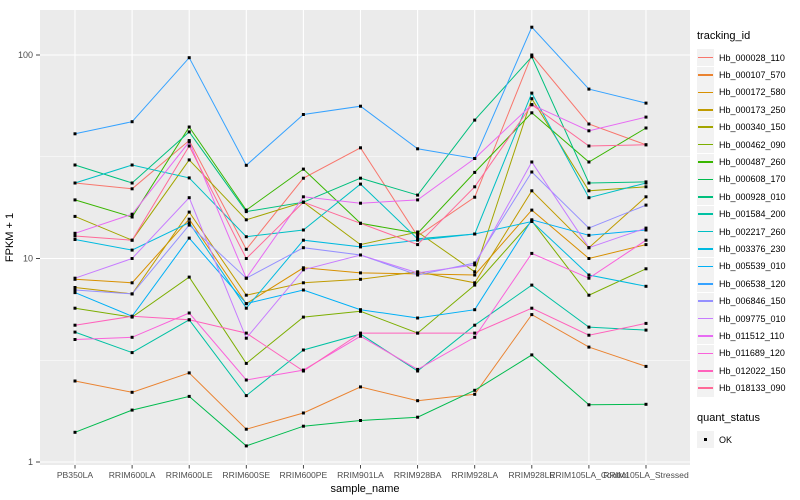 This screenshot has height=500, width=800. Describe the element at coordinates (752, 109) in the screenshot. I see `legend-item-label: Hb_000173_250` at that location.